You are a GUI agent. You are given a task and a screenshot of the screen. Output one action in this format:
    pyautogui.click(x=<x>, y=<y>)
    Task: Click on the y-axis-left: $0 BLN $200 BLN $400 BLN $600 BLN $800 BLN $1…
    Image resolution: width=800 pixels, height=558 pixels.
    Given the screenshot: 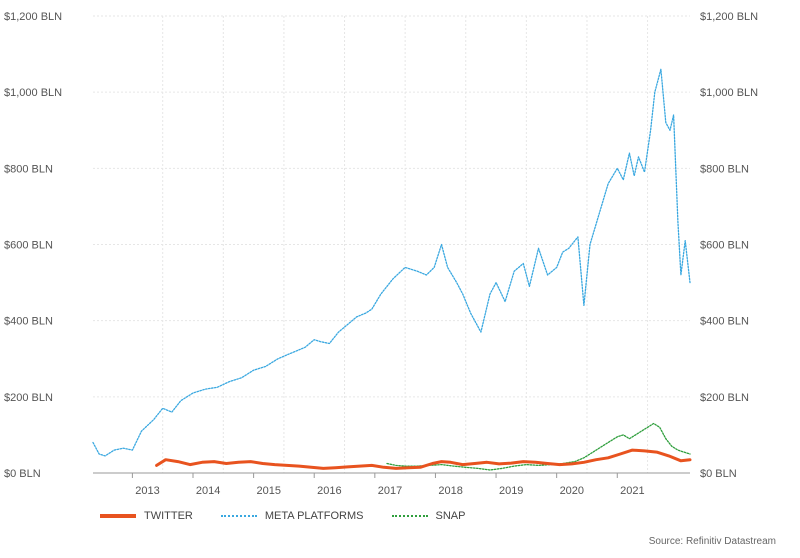 What is the action you would take?
    pyautogui.click(x=33, y=245)
    